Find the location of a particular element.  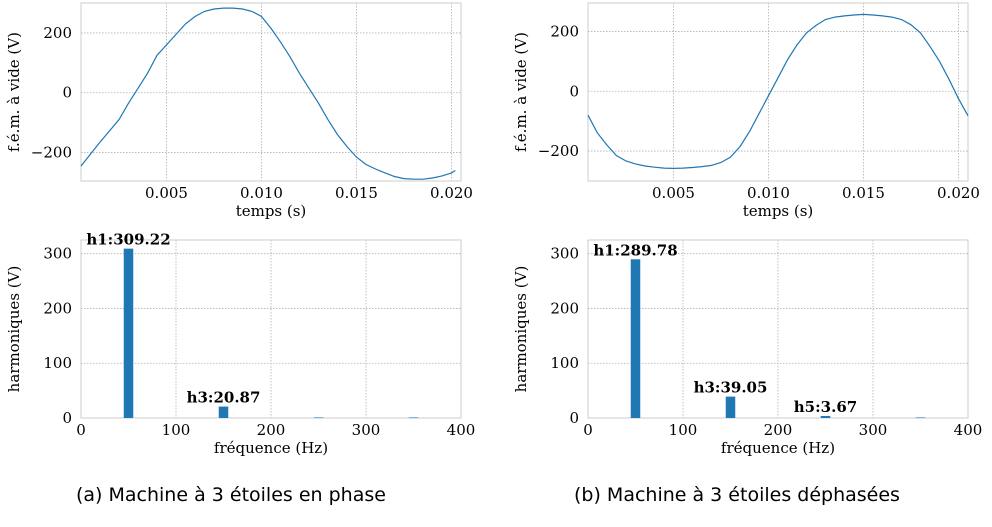

chart0-ylabel: f.é.m. à vide (V) is located at coordinates (14, 92).